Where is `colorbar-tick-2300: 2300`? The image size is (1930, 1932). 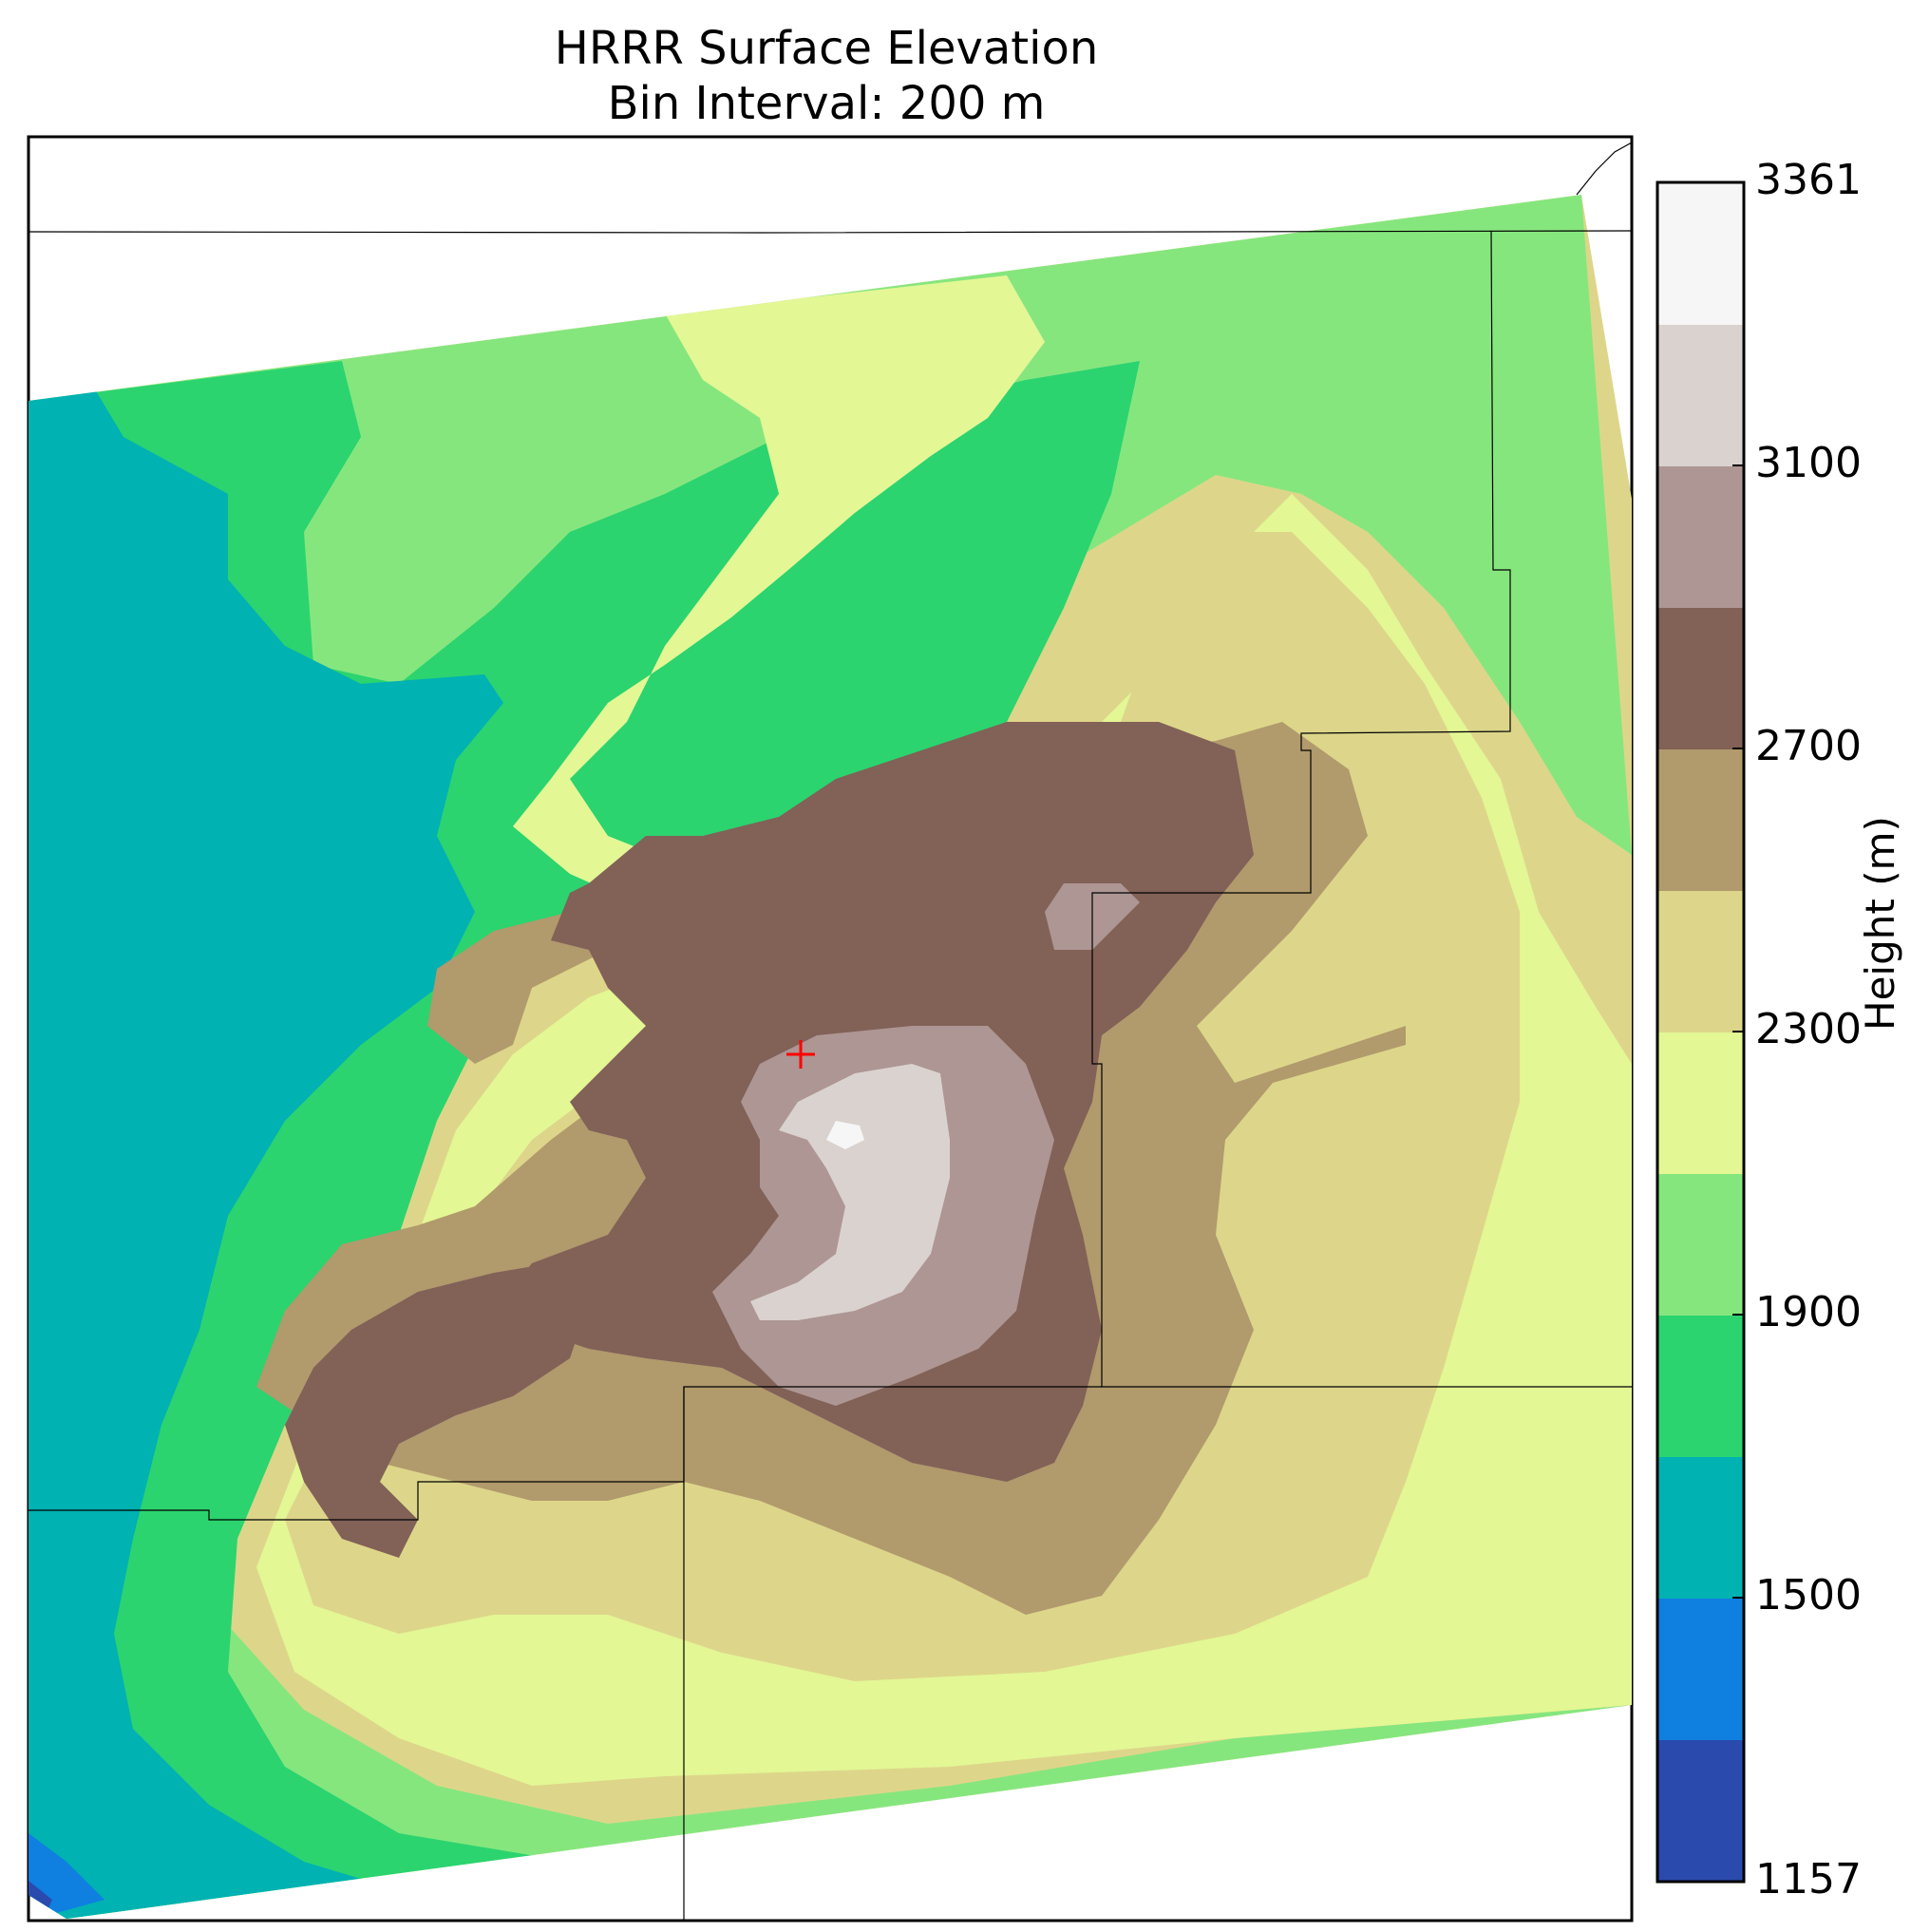 colorbar-tick-2300: 2300 is located at coordinates (1808, 1029).